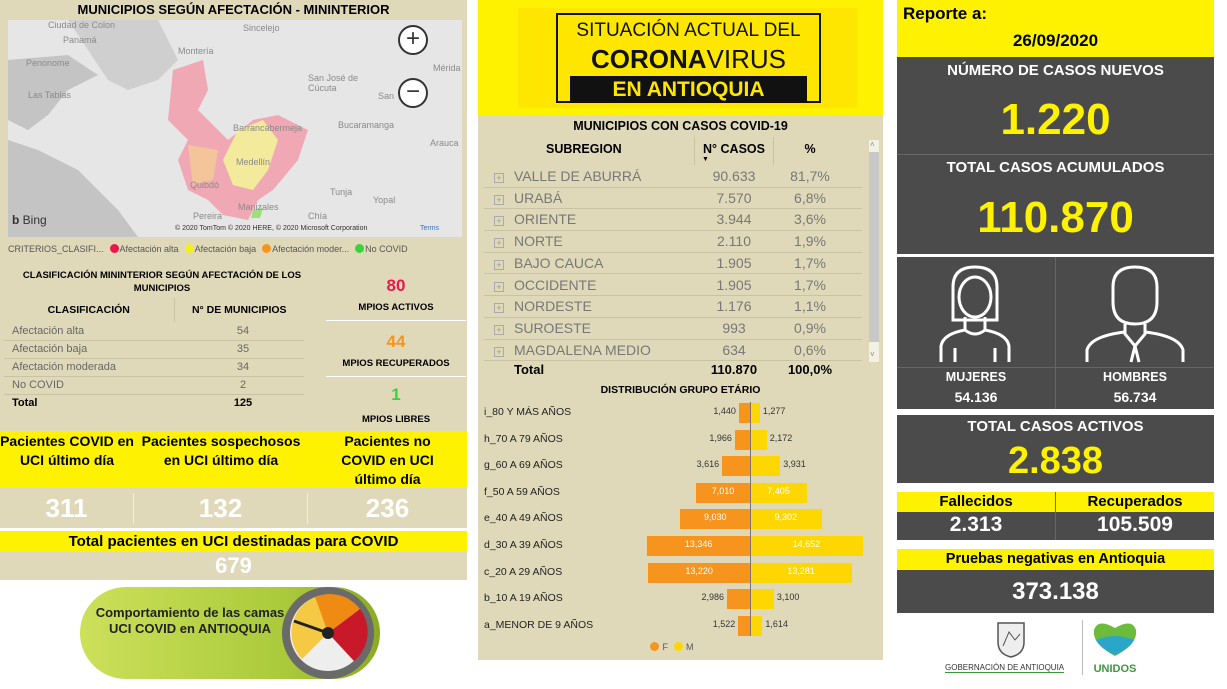 This screenshot has width=1227, height=689. What do you see at coordinates (1135, 501) in the screenshot?
I see `recuperados-label: Recuperados` at bounding box center [1135, 501].